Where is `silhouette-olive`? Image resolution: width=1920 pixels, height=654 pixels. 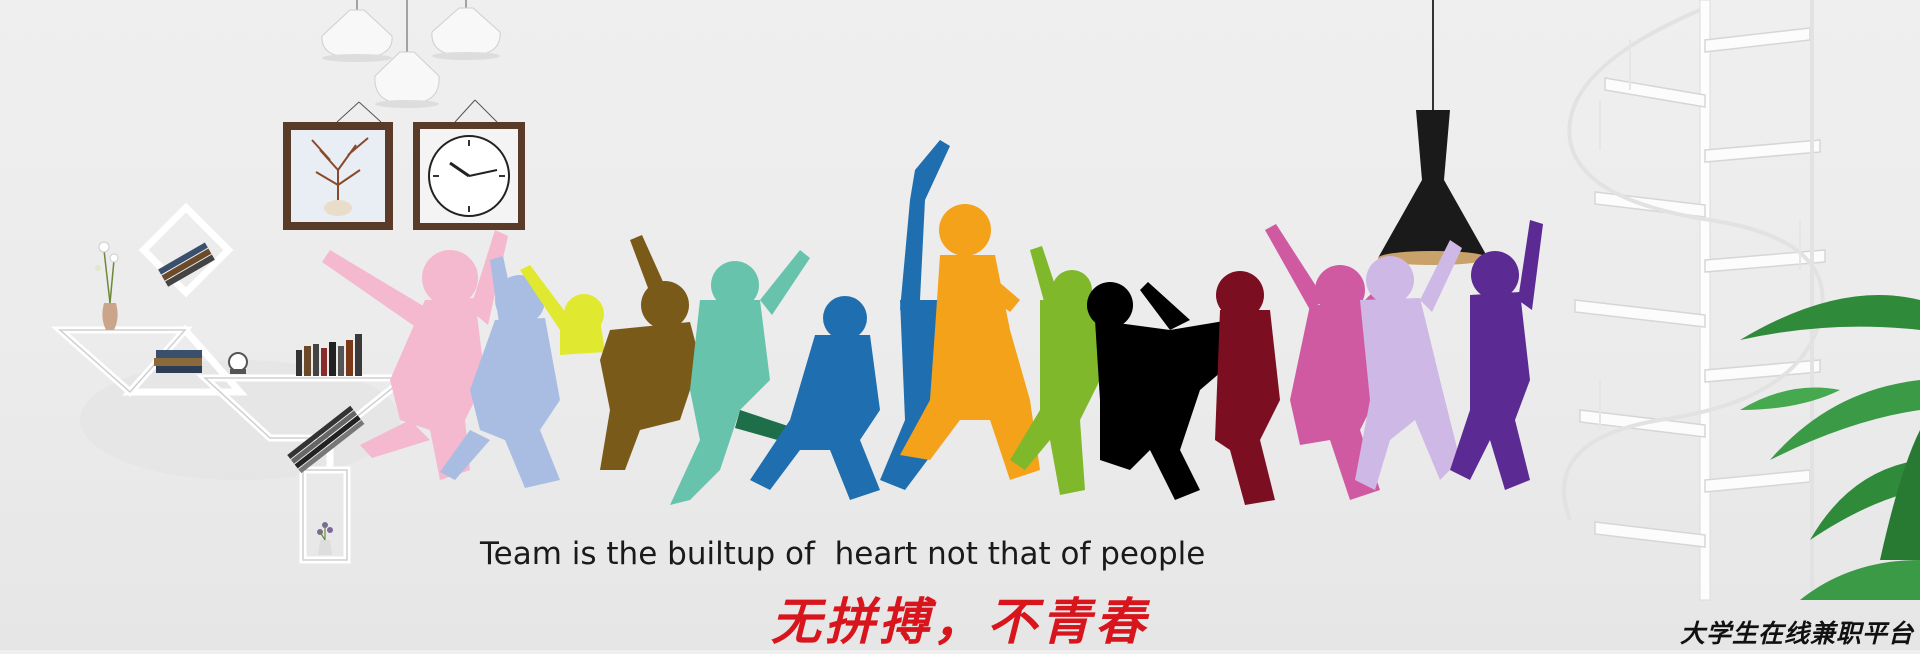 silhouette-olive is located at coordinates (650, 352).